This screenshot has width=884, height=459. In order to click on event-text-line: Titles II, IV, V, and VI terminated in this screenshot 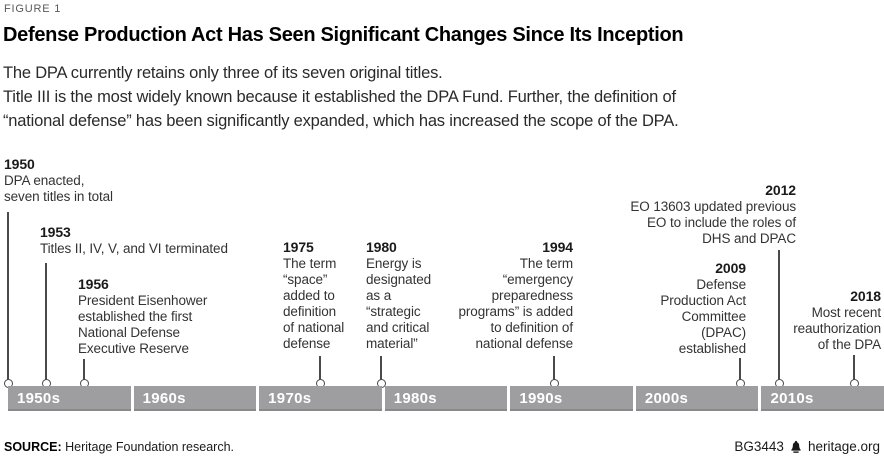, I will do `click(134, 248)`.